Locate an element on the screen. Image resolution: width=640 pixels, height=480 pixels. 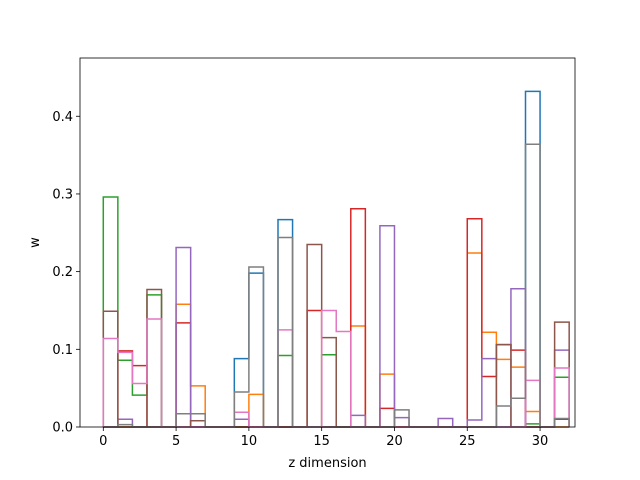
y-axis: 0.0 0.1 0.2 0.3 0.4 is located at coordinates (66, 273).